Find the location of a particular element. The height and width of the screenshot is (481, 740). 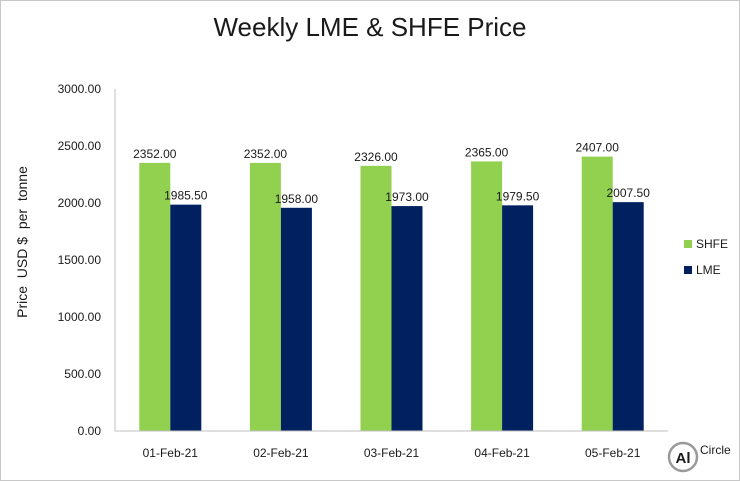

data-label: 1985.50 is located at coordinates (186, 196).